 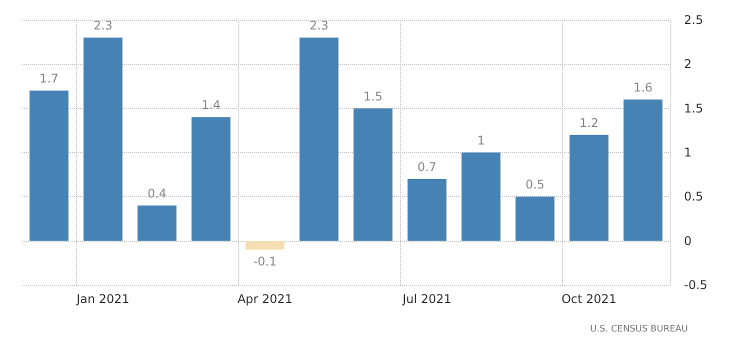 I want to click on data-label: 1.6, so click(x=643, y=87).